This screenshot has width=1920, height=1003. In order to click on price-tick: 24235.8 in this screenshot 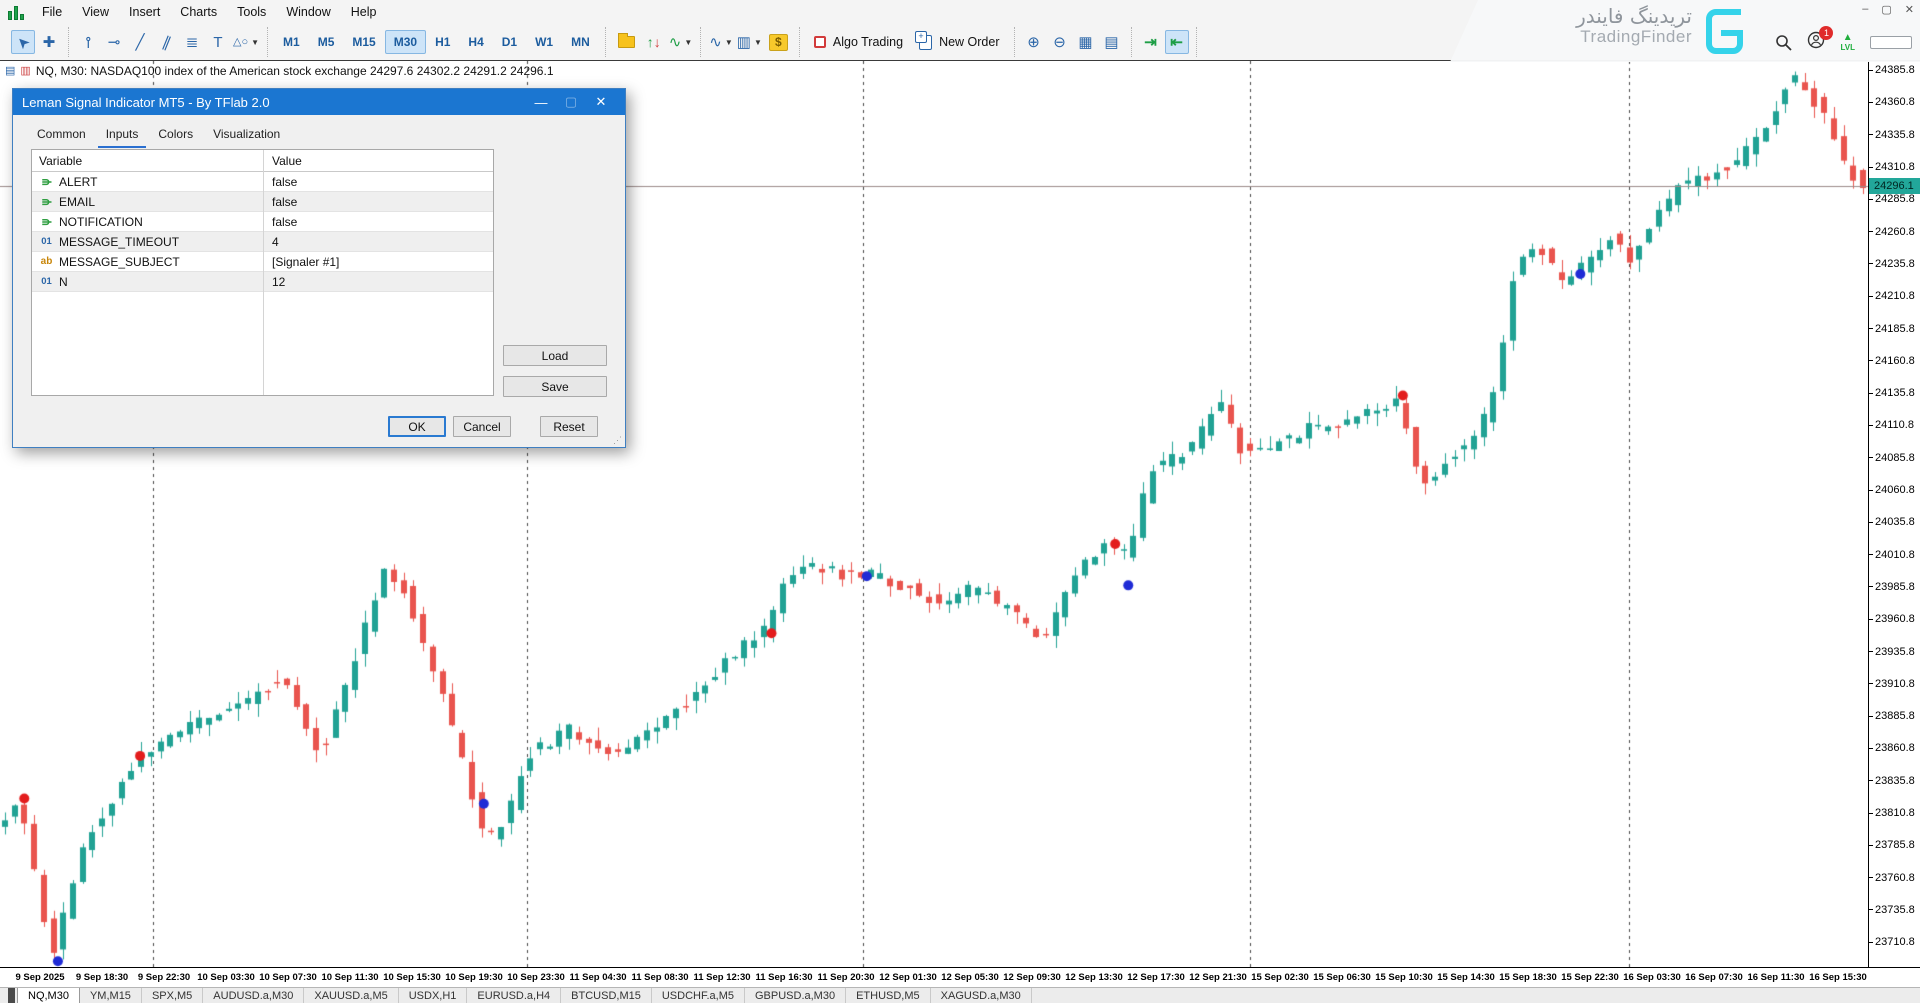, I will do `click(1892, 264)`.